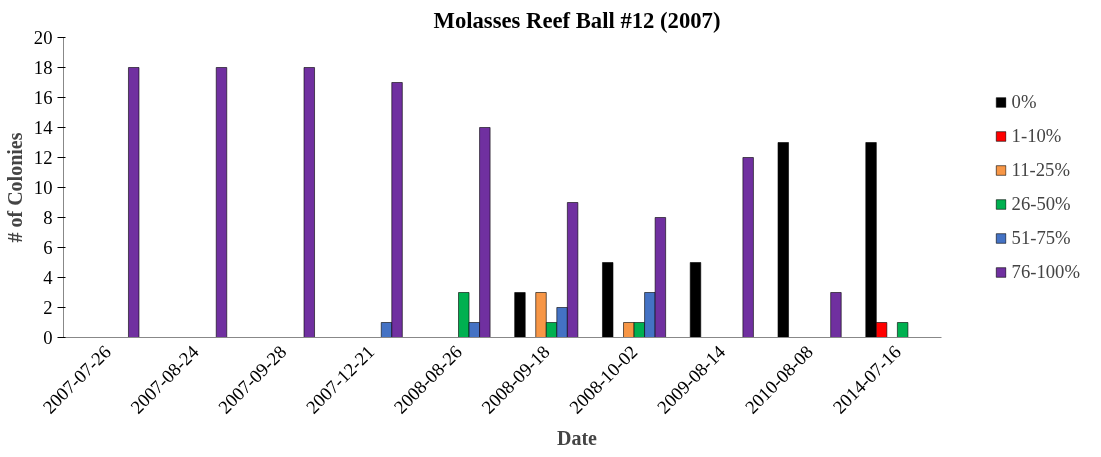  Describe the element at coordinates (43, 37) in the screenshot. I see `y-tick-label: 20` at that location.